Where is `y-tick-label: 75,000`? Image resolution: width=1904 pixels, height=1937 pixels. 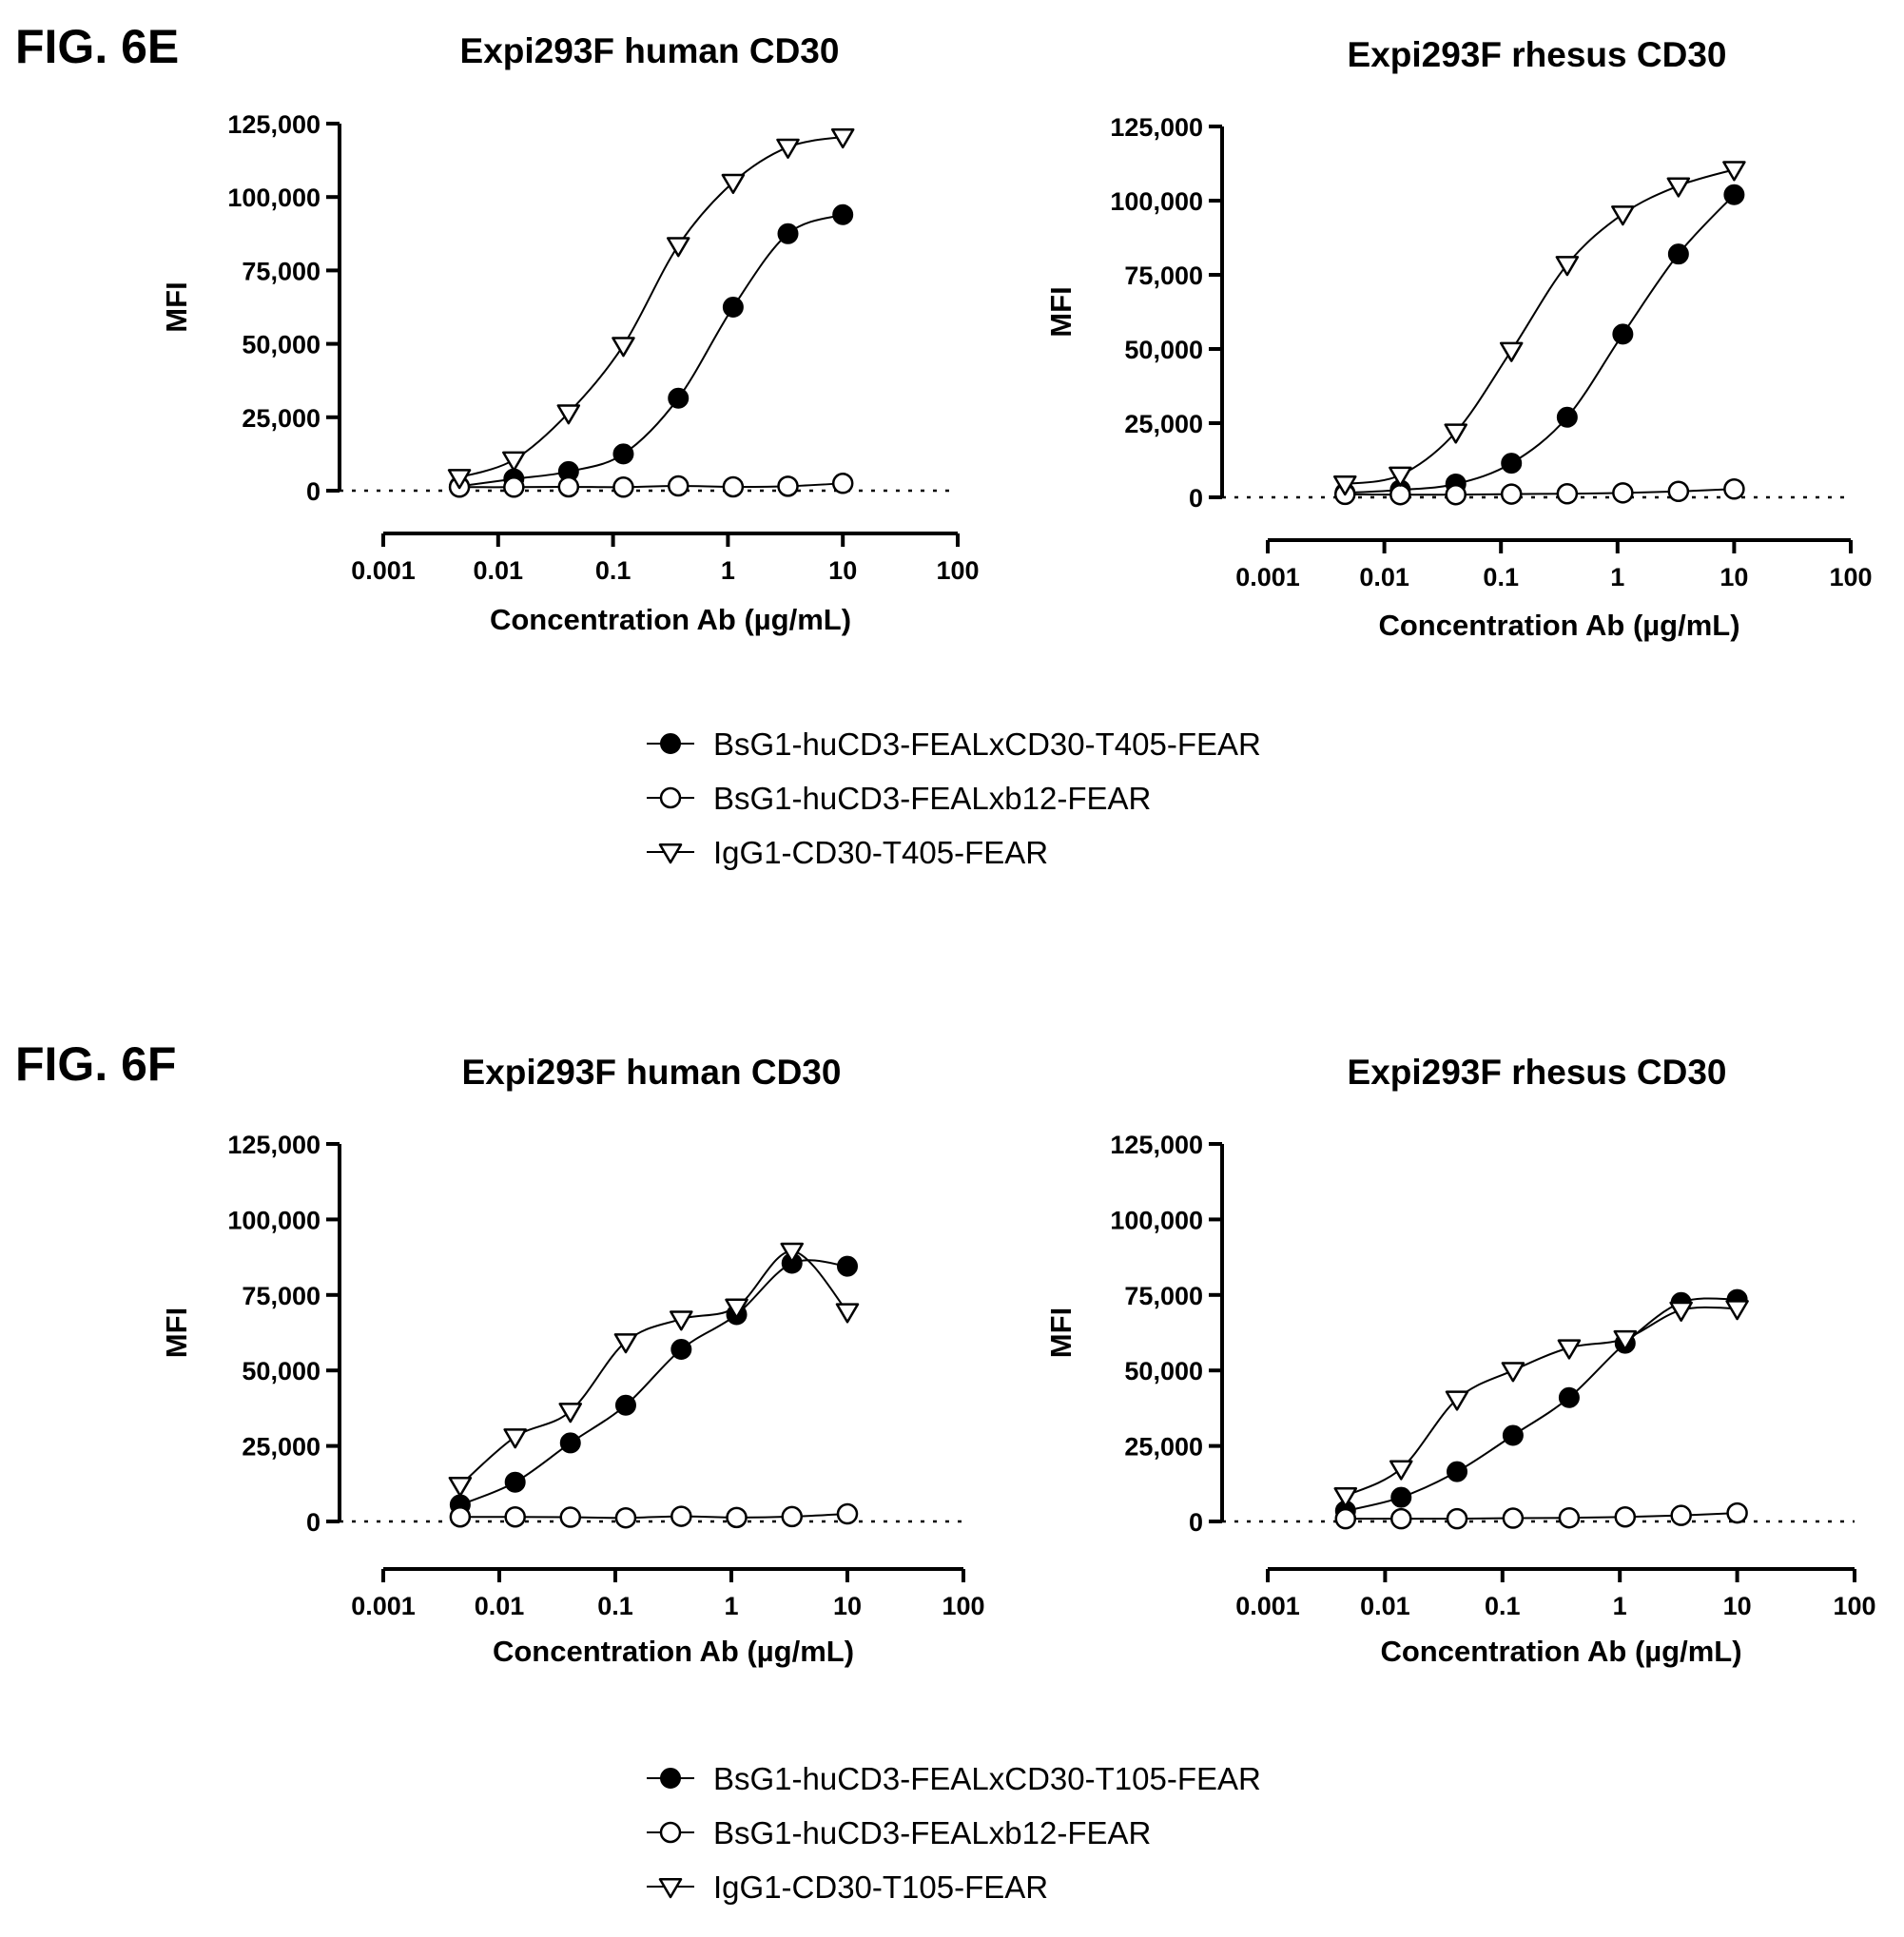 y-tick-label: 75,000 is located at coordinates (1163, 275).